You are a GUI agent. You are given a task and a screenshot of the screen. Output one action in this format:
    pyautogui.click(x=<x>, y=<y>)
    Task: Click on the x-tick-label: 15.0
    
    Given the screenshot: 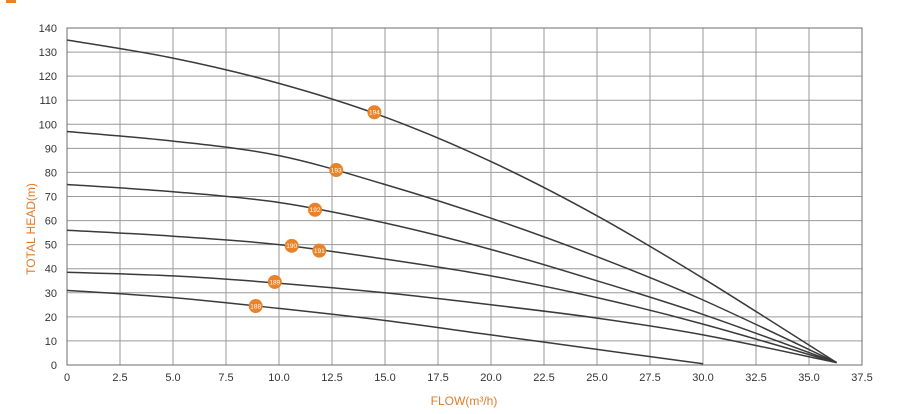 What is the action you would take?
    pyautogui.click(x=384, y=378)
    